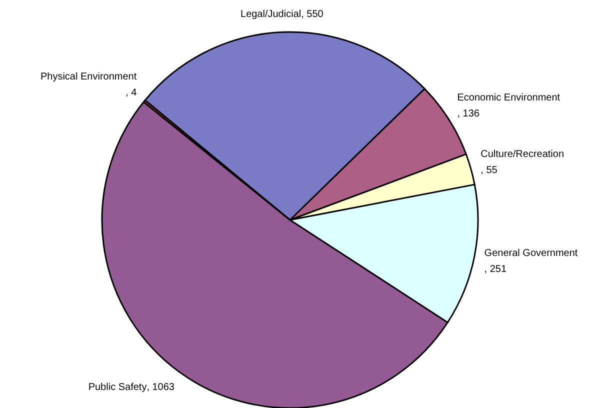 The width and height of the screenshot is (615, 408). What do you see at coordinates (271, 14) in the screenshot?
I see `slice-label: Legal/Judicial` at bounding box center [271, 14].